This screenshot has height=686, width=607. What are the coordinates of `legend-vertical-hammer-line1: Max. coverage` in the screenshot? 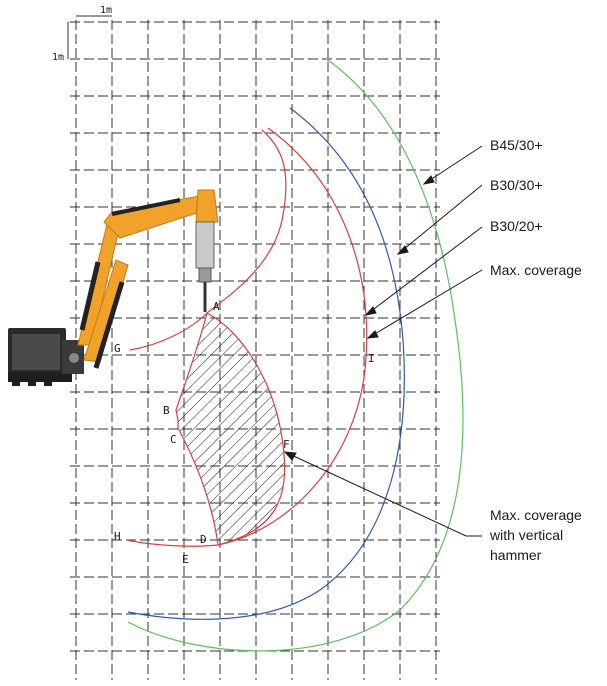 It's located at (536, 515).